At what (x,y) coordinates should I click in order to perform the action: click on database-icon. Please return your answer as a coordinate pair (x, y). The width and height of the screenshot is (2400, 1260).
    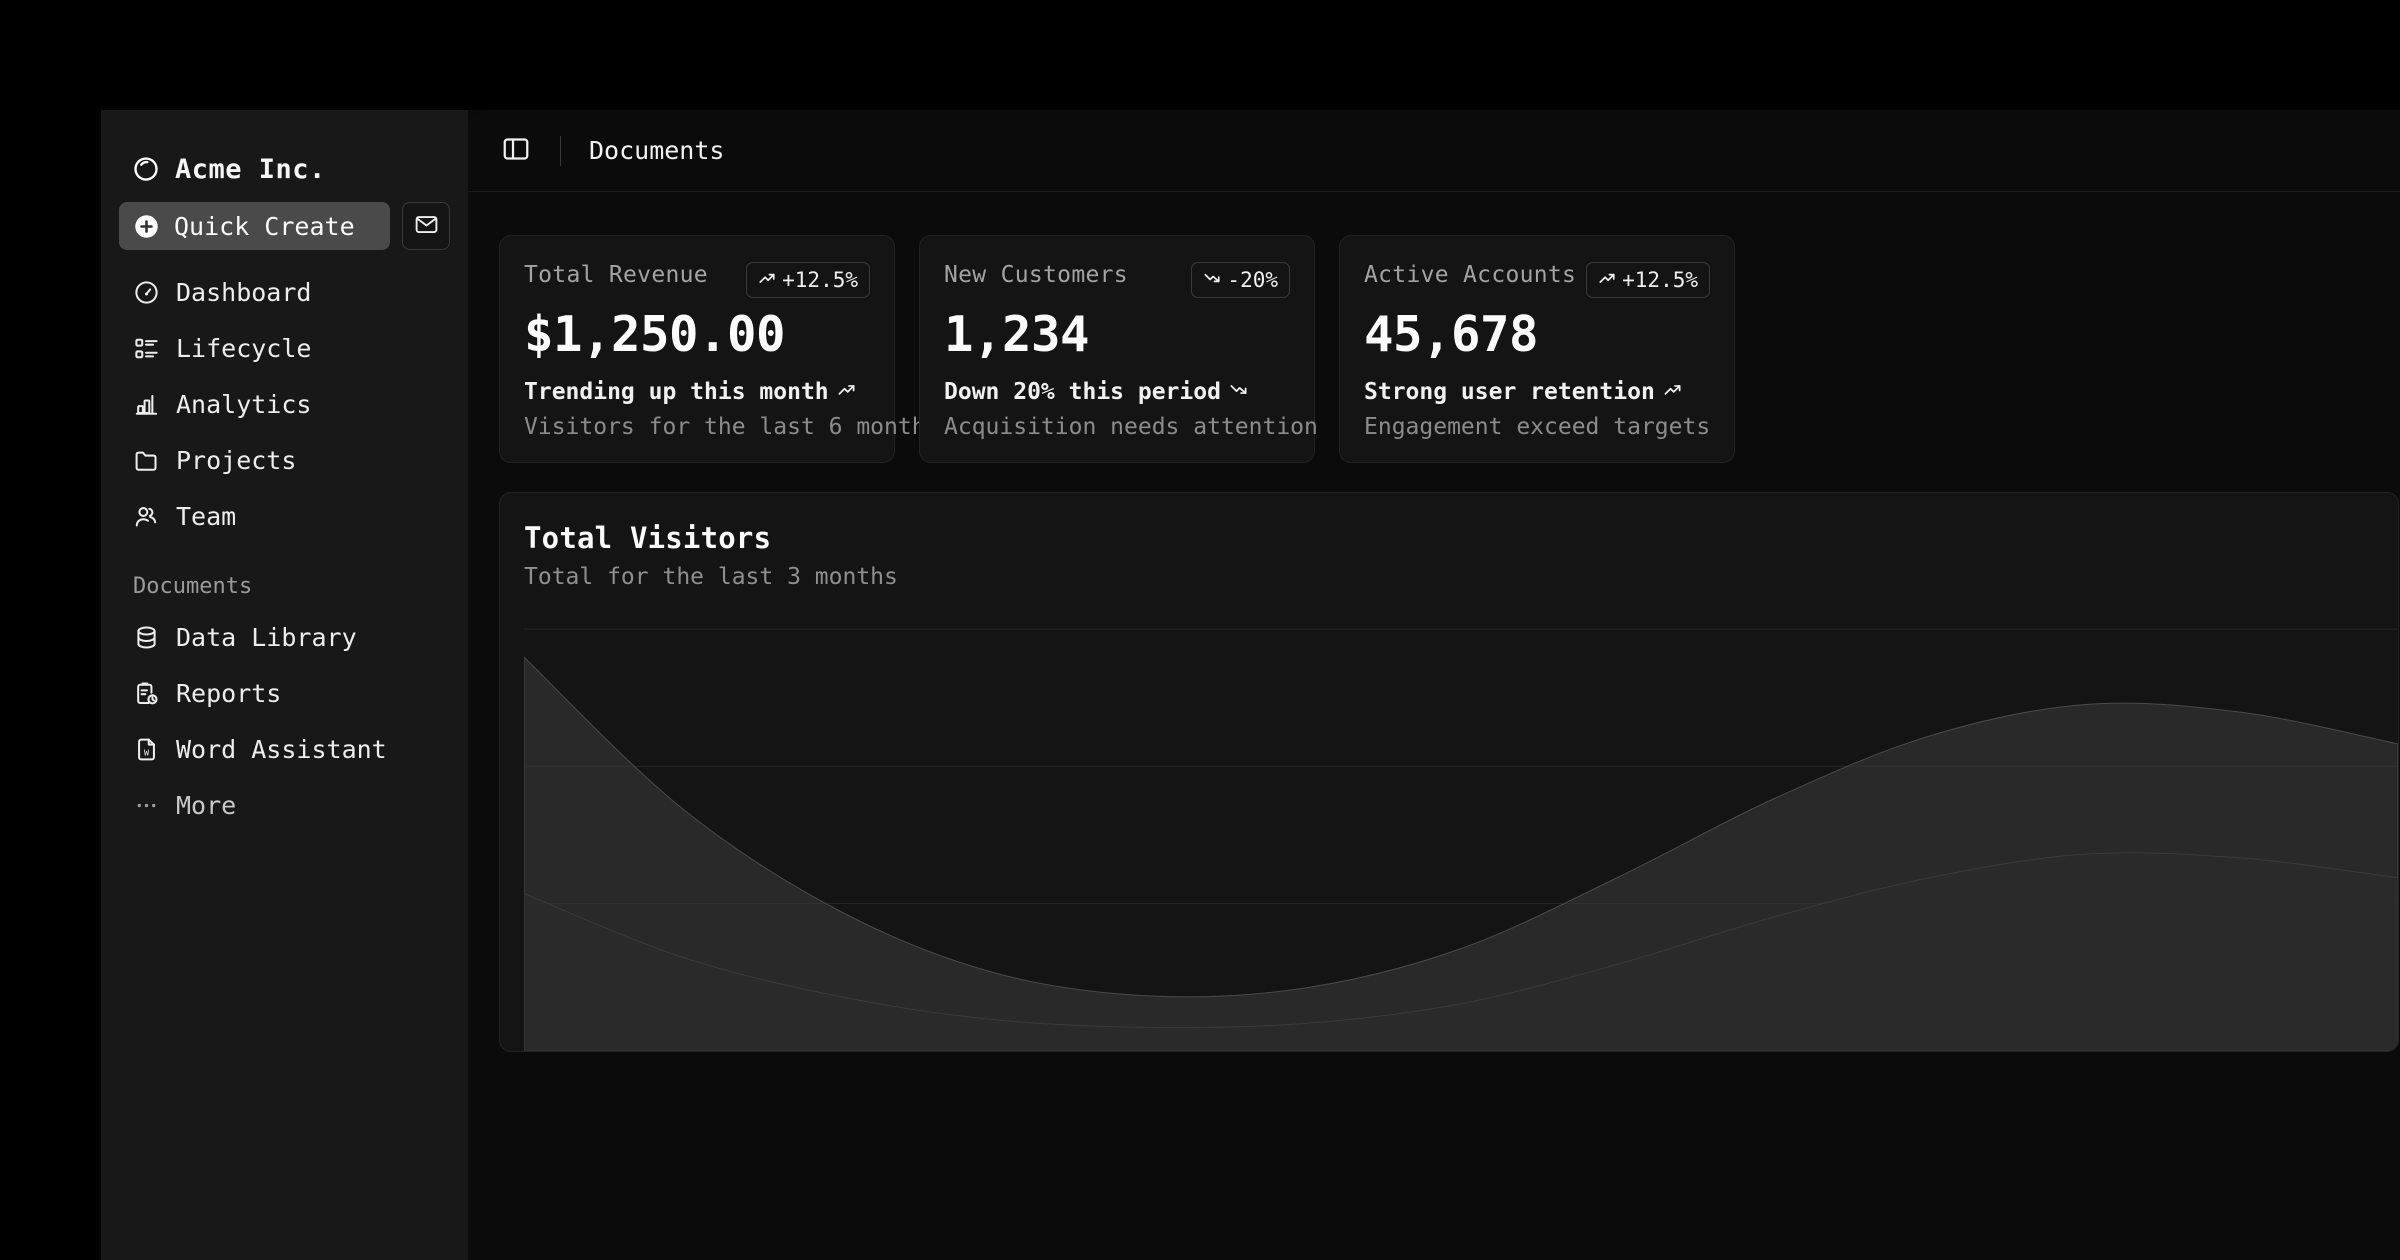
    Looking at the image, I should click on (146, 637).